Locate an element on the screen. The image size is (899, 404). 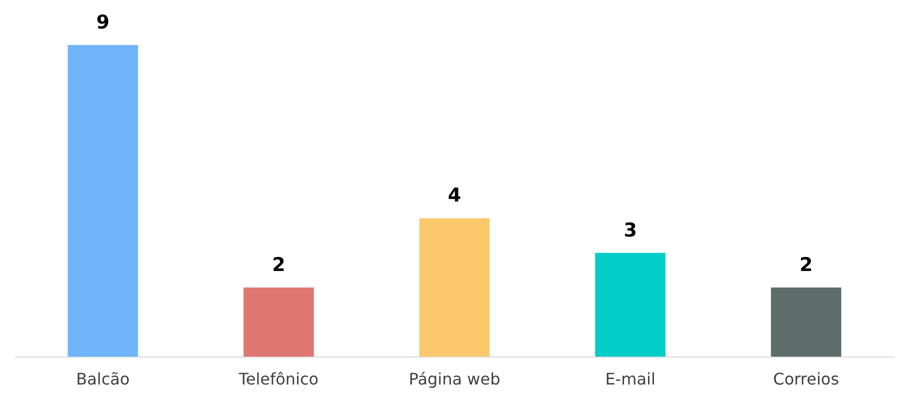
x-tick-label: Correios is located at coordinates (806, 379).